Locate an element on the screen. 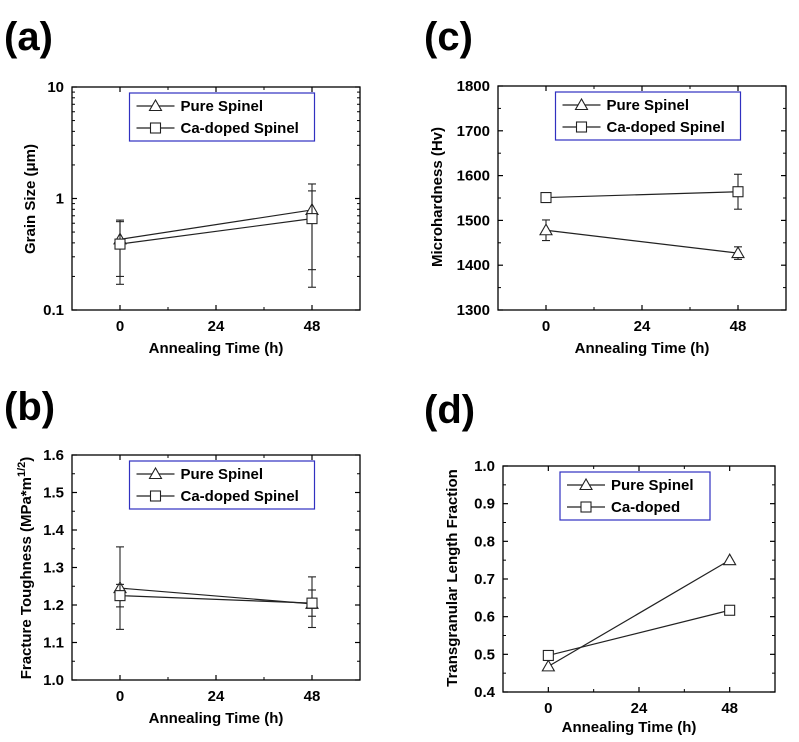  y-tick-label: 0.7 is located at coordinates (484, 579).